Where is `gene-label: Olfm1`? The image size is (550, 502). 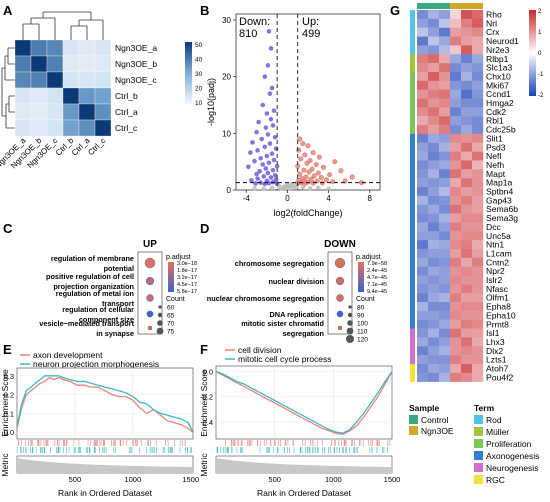
gene-label: Olfm1 is located at coordinates (497, 298).